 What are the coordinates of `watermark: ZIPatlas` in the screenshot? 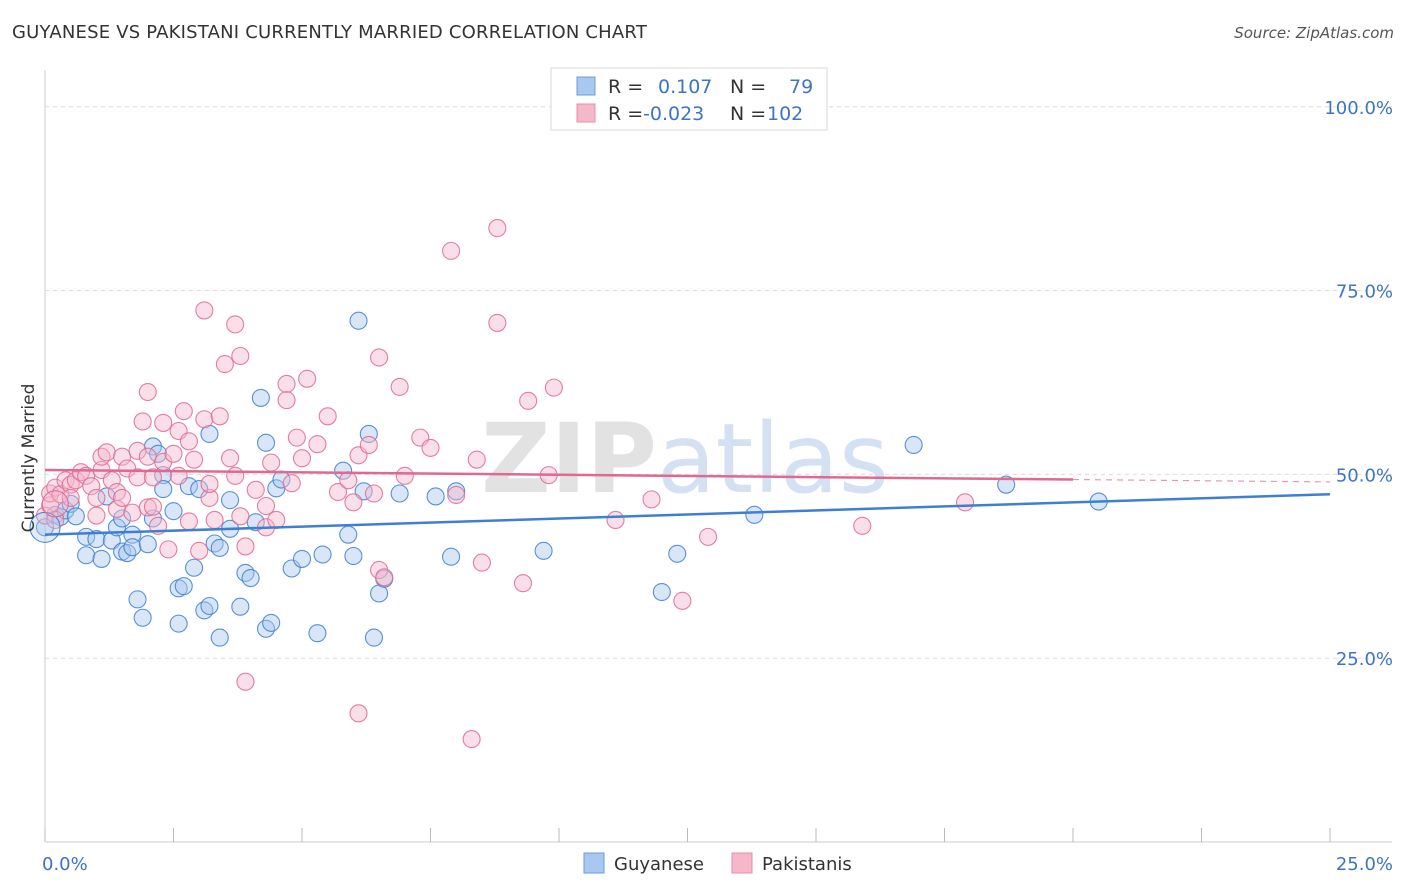 It's located at (685, 459).